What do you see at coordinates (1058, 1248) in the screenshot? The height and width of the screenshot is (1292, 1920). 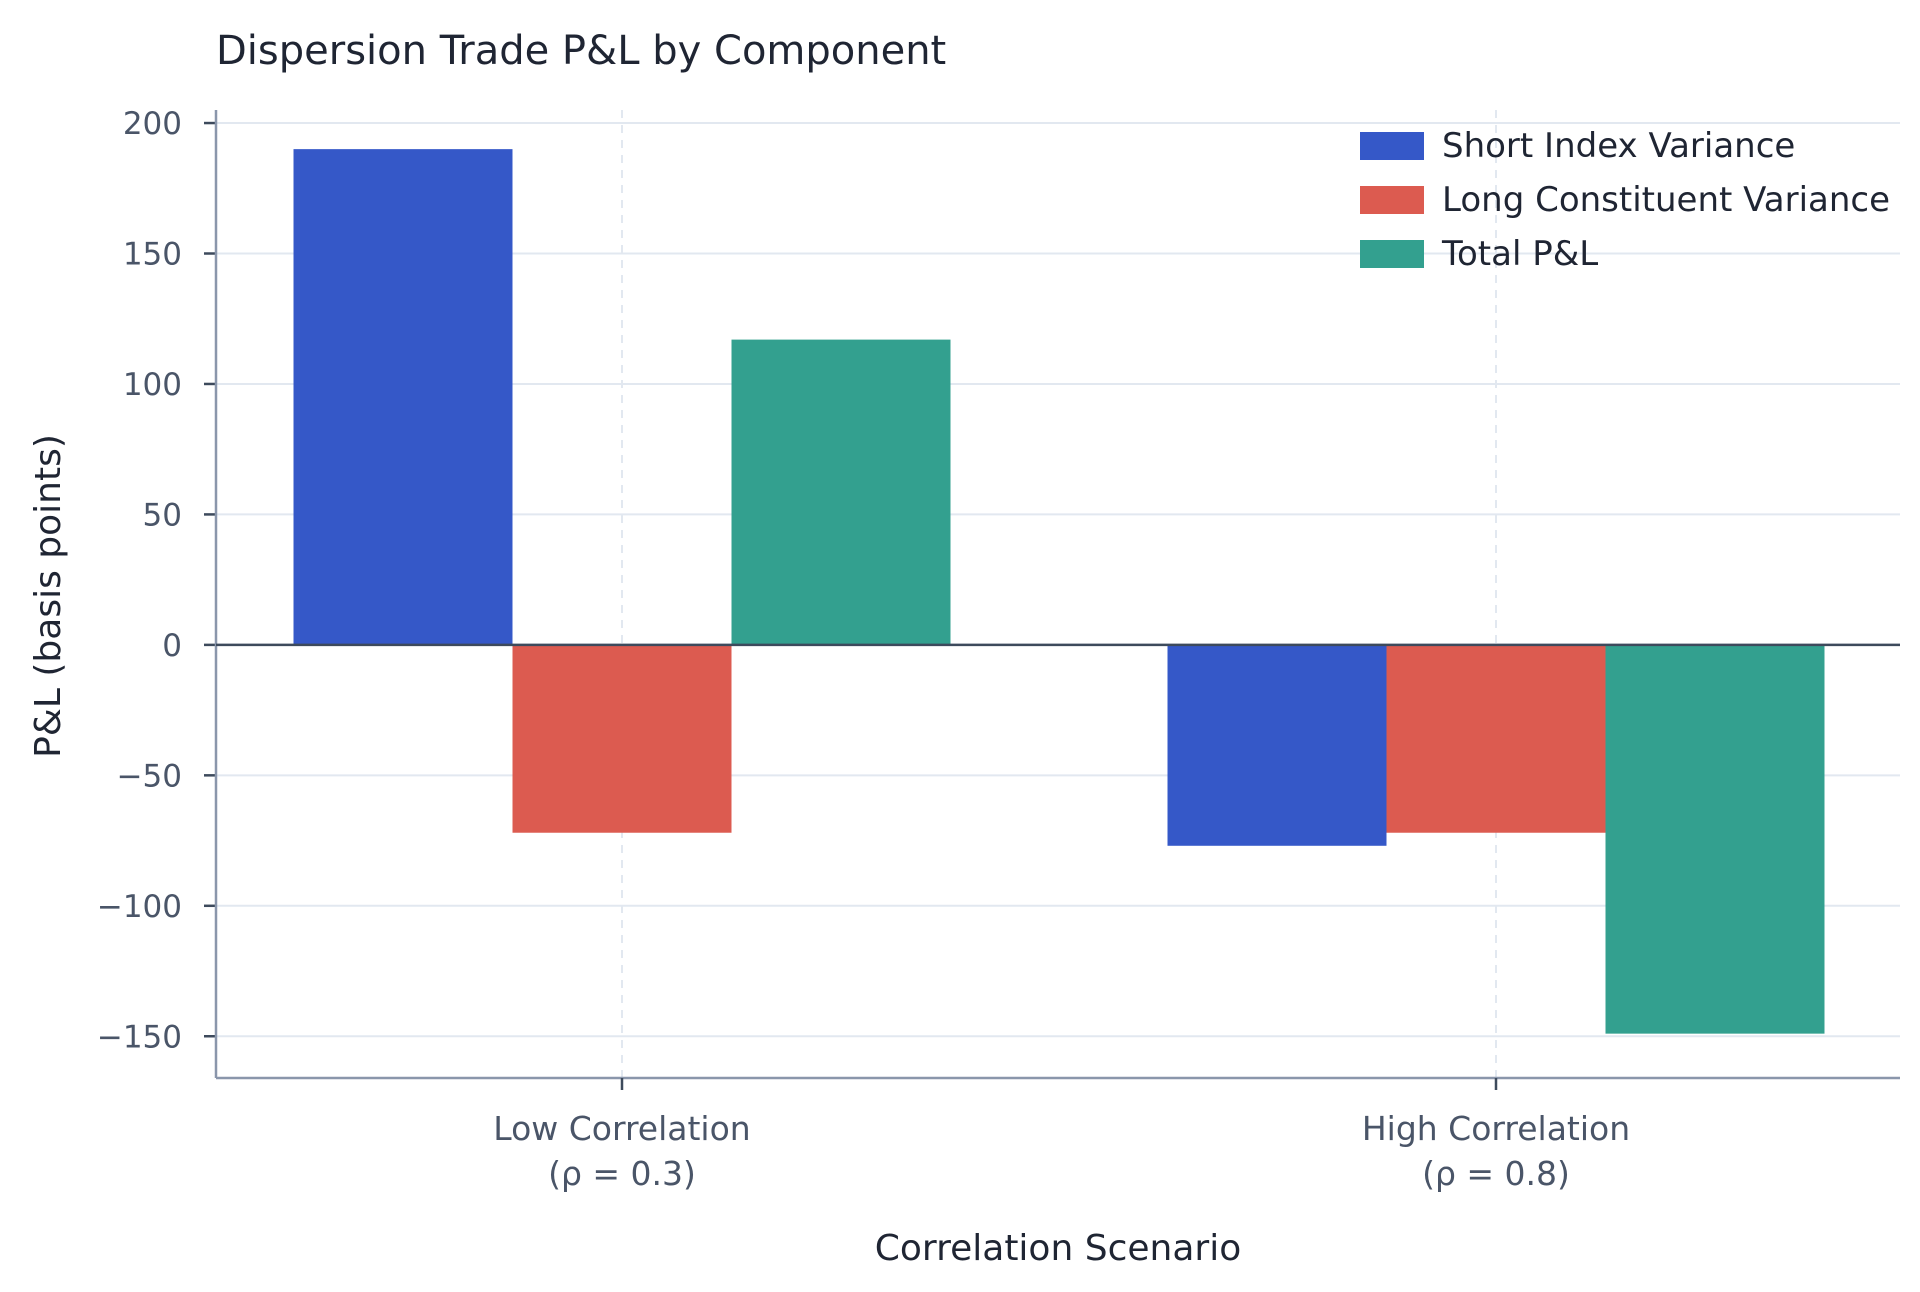 I see `x-axis-label: Correlation Scenario` at bounding box center [1058, 1248].